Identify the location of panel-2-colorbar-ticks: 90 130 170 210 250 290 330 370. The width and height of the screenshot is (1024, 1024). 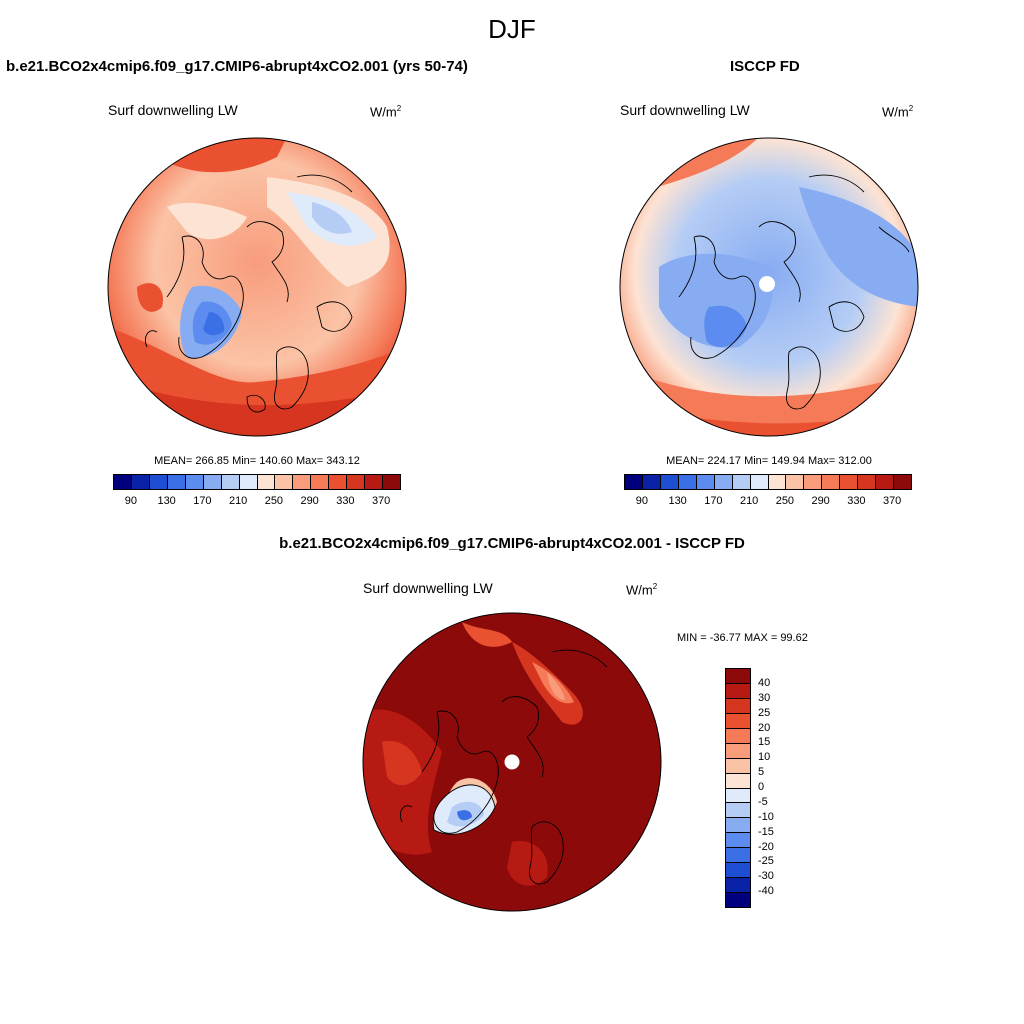
(767, 502).